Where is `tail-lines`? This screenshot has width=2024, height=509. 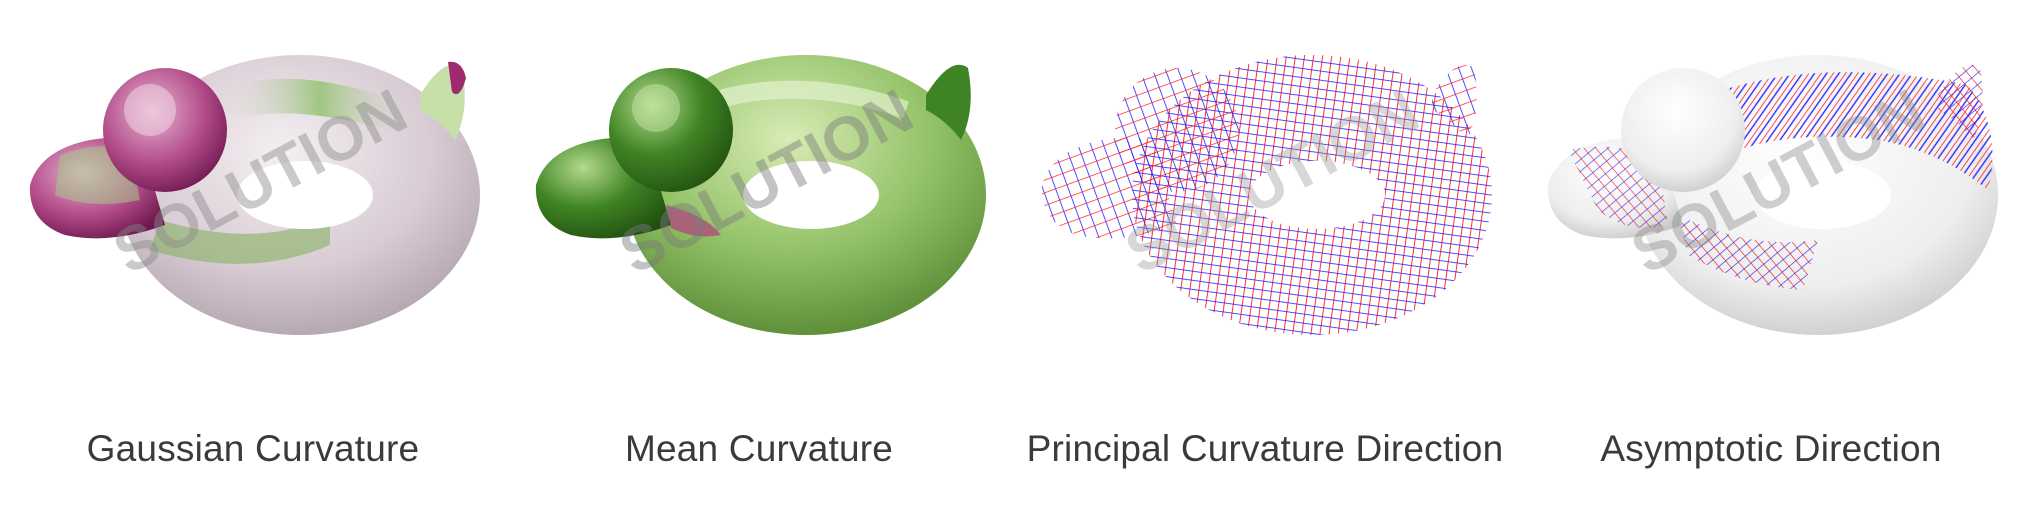 tail-lines is located at coordinates (1960, 102).